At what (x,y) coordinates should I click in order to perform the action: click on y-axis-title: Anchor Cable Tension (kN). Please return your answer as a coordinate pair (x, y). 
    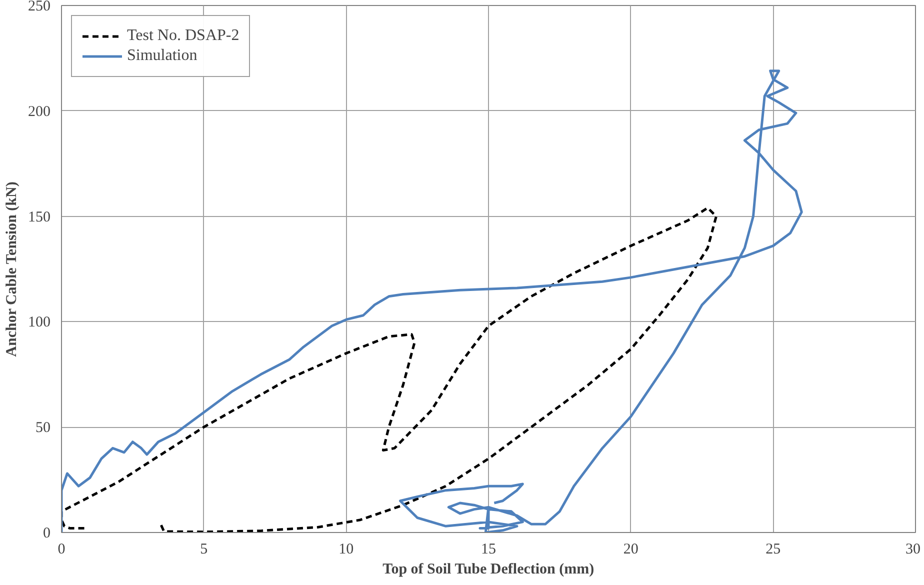
    Looking at the image, I should click on (12, 269).